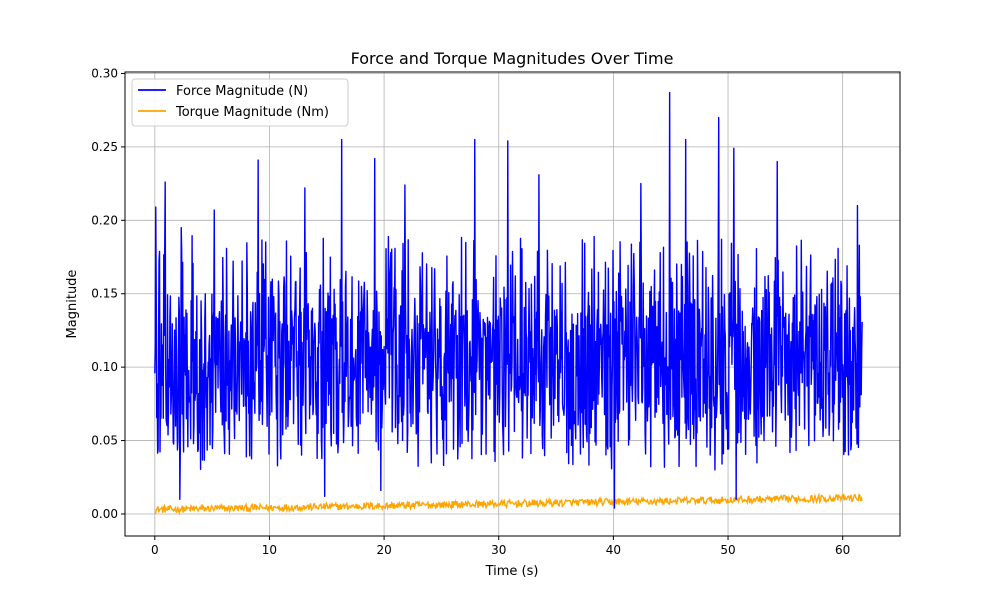  What do you see at coordinates (727, 550) in the screenshot?
I see `x-tick-label: 50` at bounding box center [727, 550].